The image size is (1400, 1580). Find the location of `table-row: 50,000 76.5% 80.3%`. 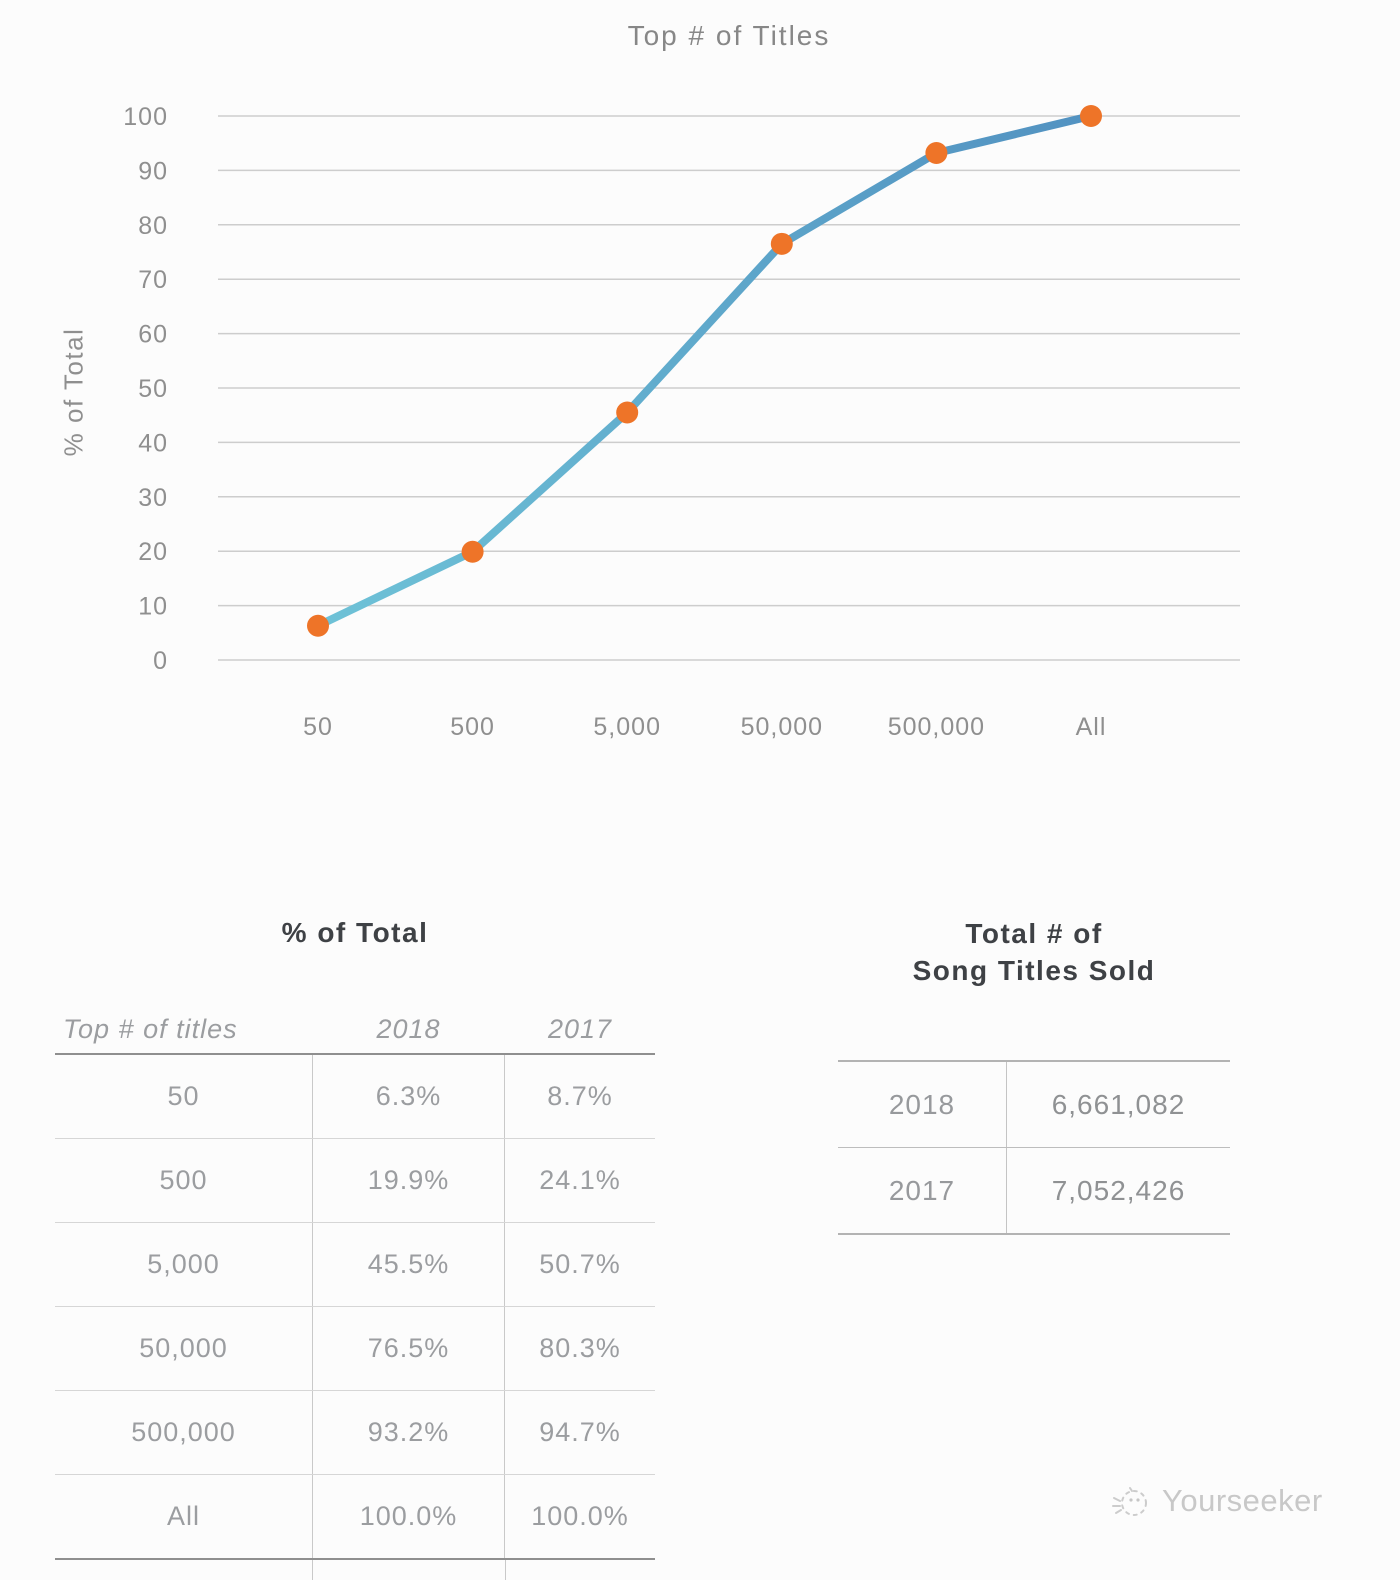

table-row: 50,000 76.5% 80.3% is located at coordinates (355, 1348).